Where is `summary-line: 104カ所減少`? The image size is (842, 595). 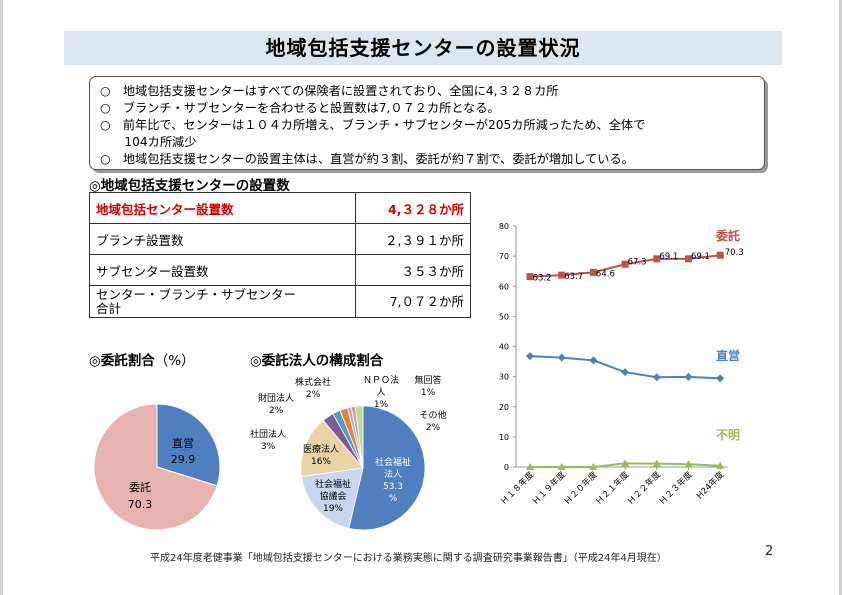
summary-line: 104カ所減少 is located at coordinates (148, 142).